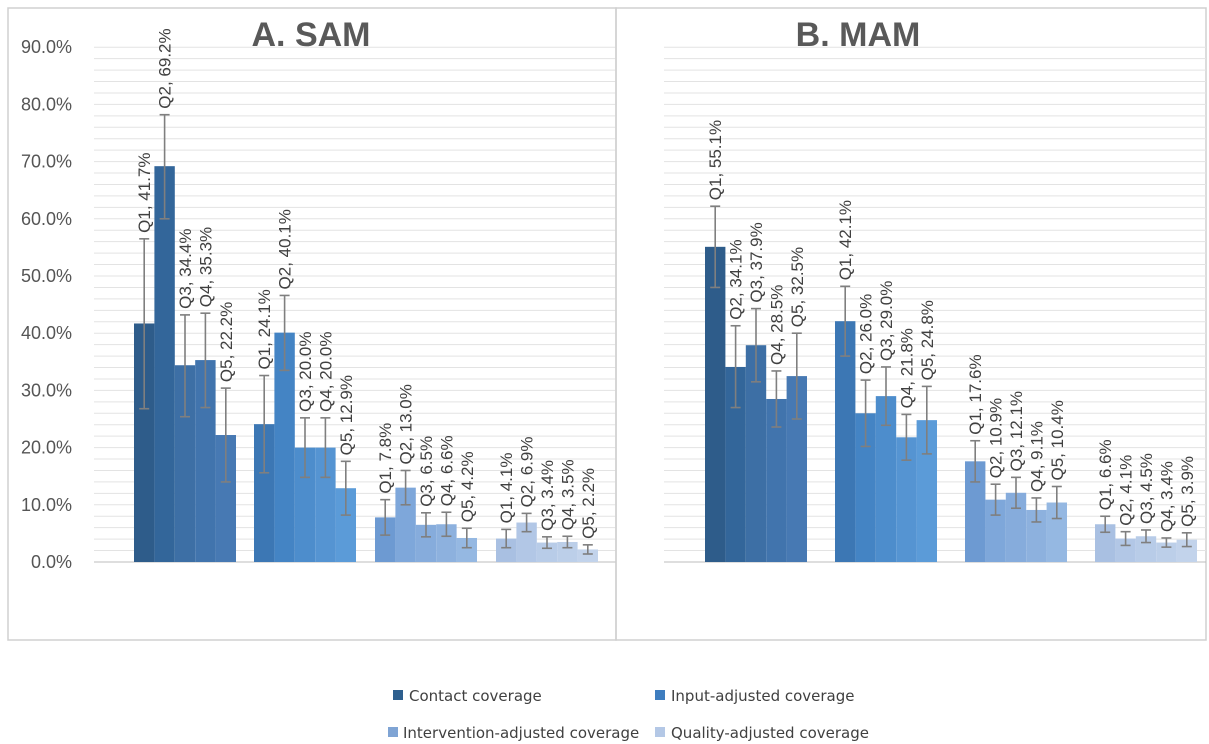  I want to click on y-tick-label: 0.0%, so click(51, 562).